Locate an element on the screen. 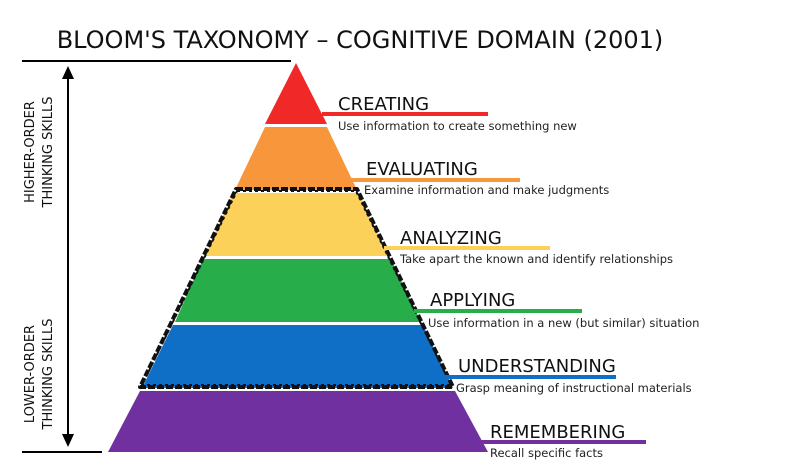 The height and width of the screenshot is (476, 787). level-name-remembering: REMEMBERING is located at coordinates (557, 432).